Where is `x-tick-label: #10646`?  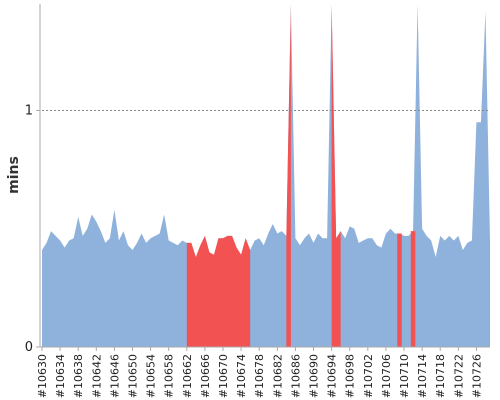 x-tick-label: #10646 is located at coordinates (114, 376).